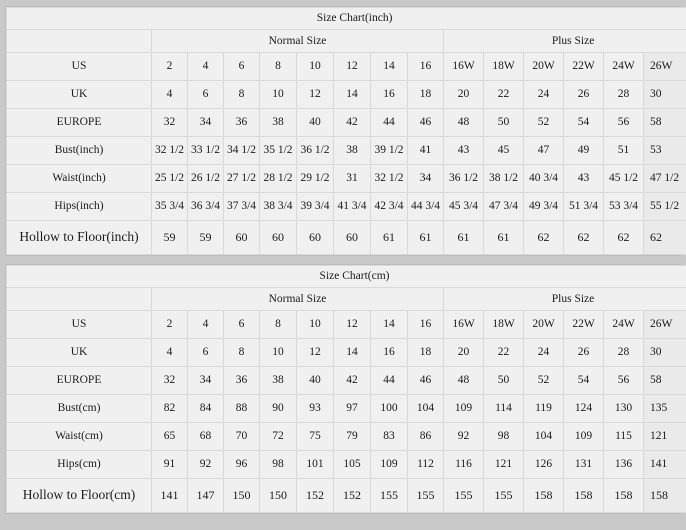  What do you see at coordinates (503, 206) in the screenshot?
I see `table-cell: 47 3/4` at bounding box center [503, 206].